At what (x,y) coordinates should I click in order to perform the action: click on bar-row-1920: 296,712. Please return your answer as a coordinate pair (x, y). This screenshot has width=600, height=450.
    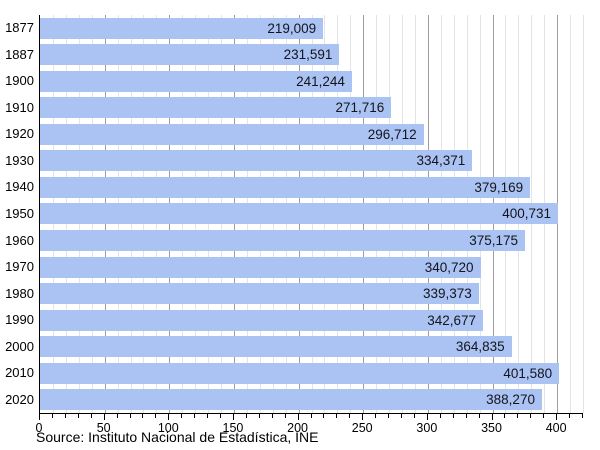
    Looking at the image, I should click on (311, 134).